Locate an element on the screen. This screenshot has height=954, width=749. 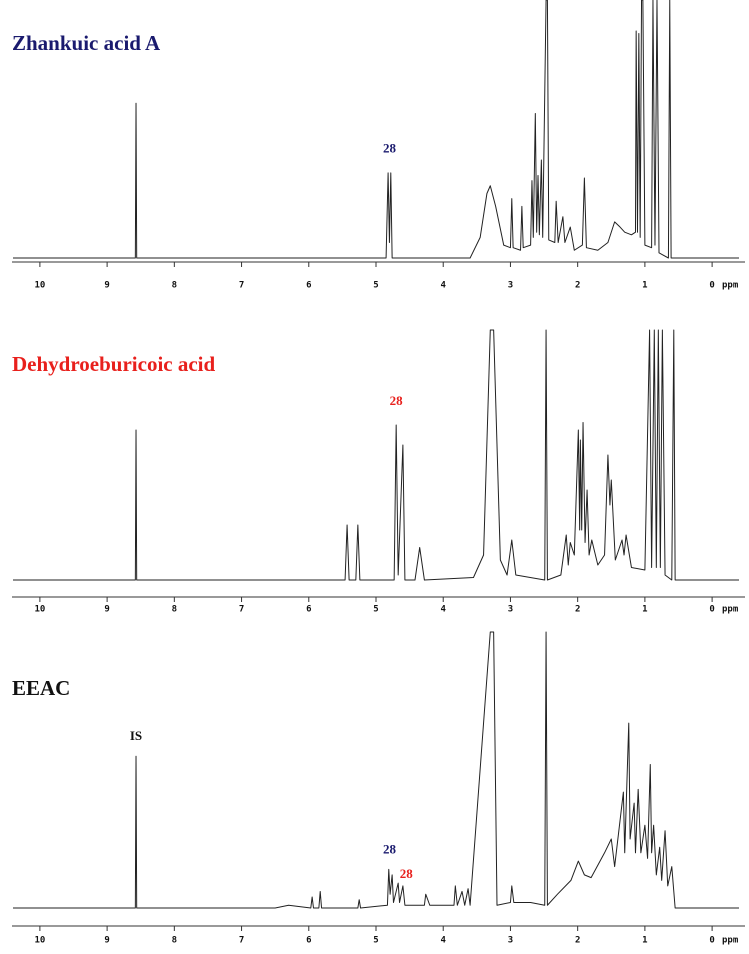
peak-annotation: IS is located at coordinates (136, 735).